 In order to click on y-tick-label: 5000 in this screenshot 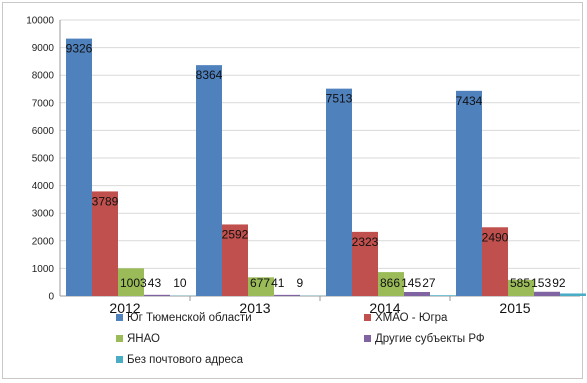, I will do `click(43, 159)`.